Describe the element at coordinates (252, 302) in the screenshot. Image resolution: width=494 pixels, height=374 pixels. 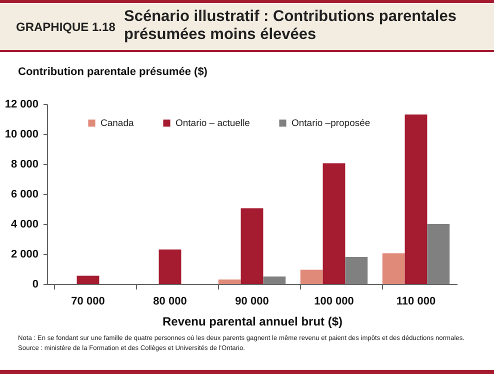
I see `x-tick-label: 90 000` at that location.